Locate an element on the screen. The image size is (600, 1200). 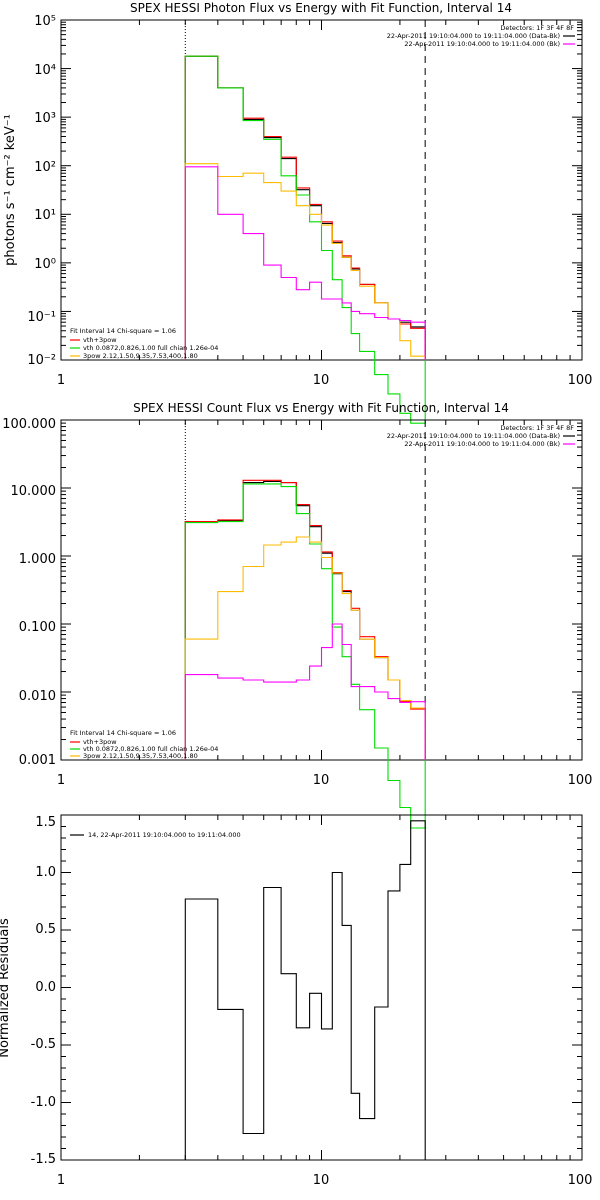
ytick-label: 0.010 is located at coordinates (37, 696).